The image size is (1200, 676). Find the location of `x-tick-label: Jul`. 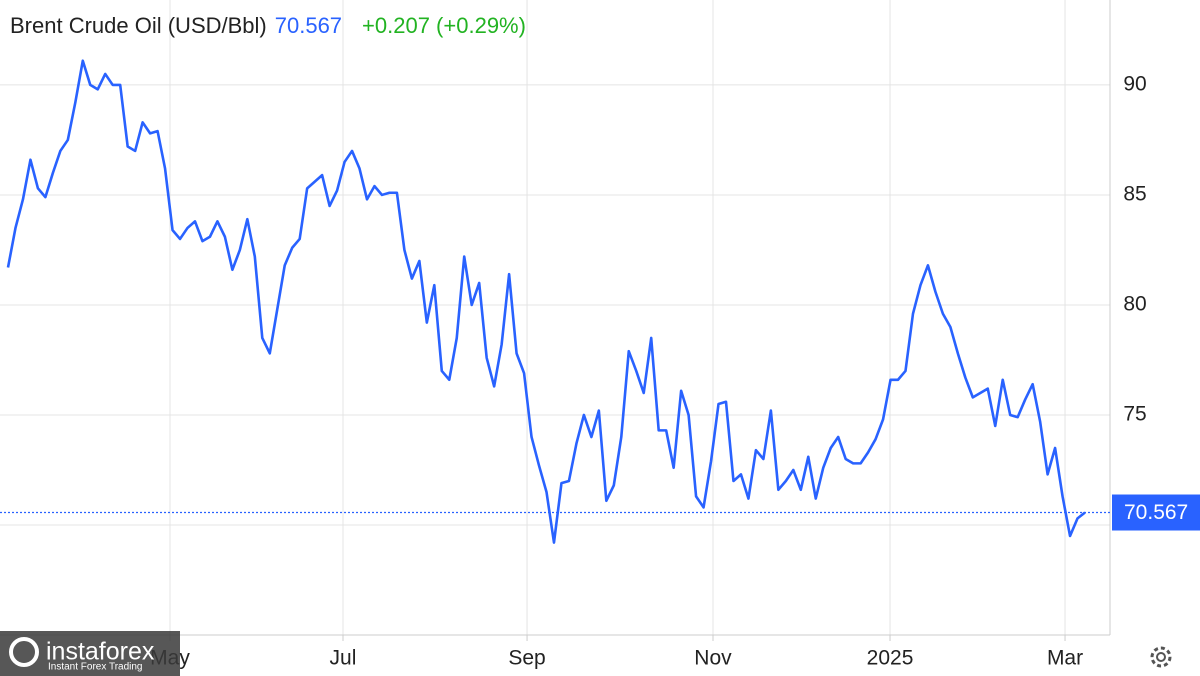

x-tick-label: Jul is located at coordinates (343, 658).